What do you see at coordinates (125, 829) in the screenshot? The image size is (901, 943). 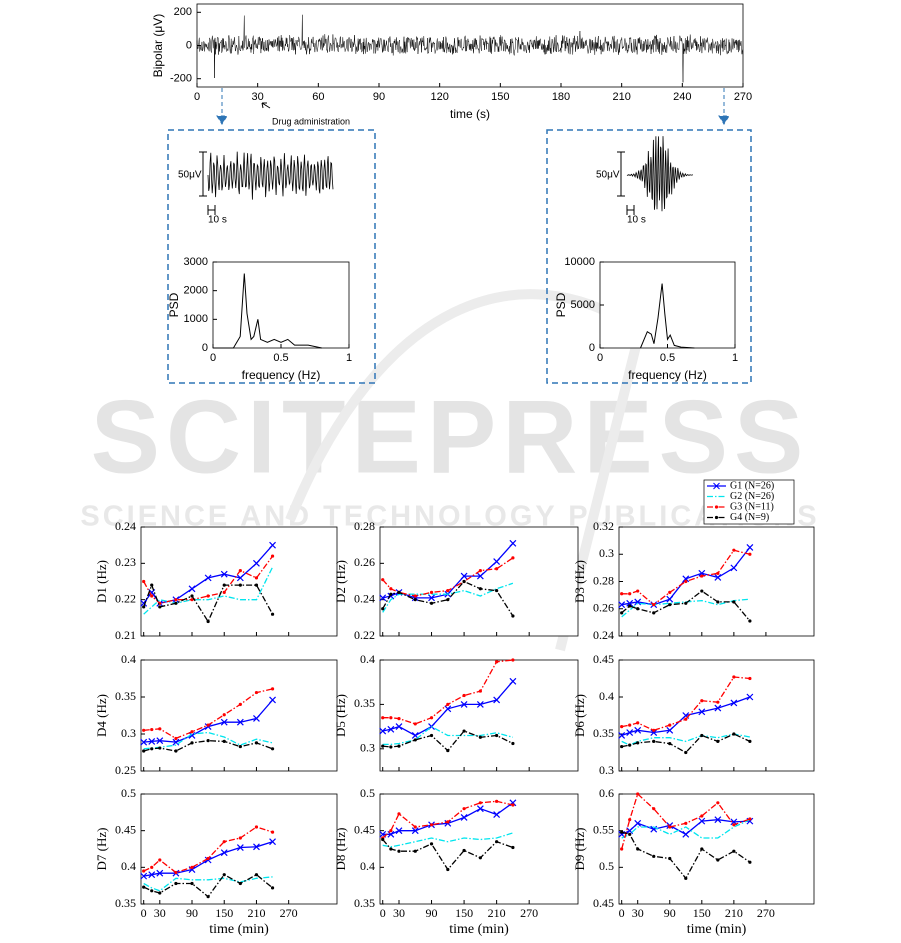 I see `y-tick-label: 0.45` at bounding box center [125, 829].